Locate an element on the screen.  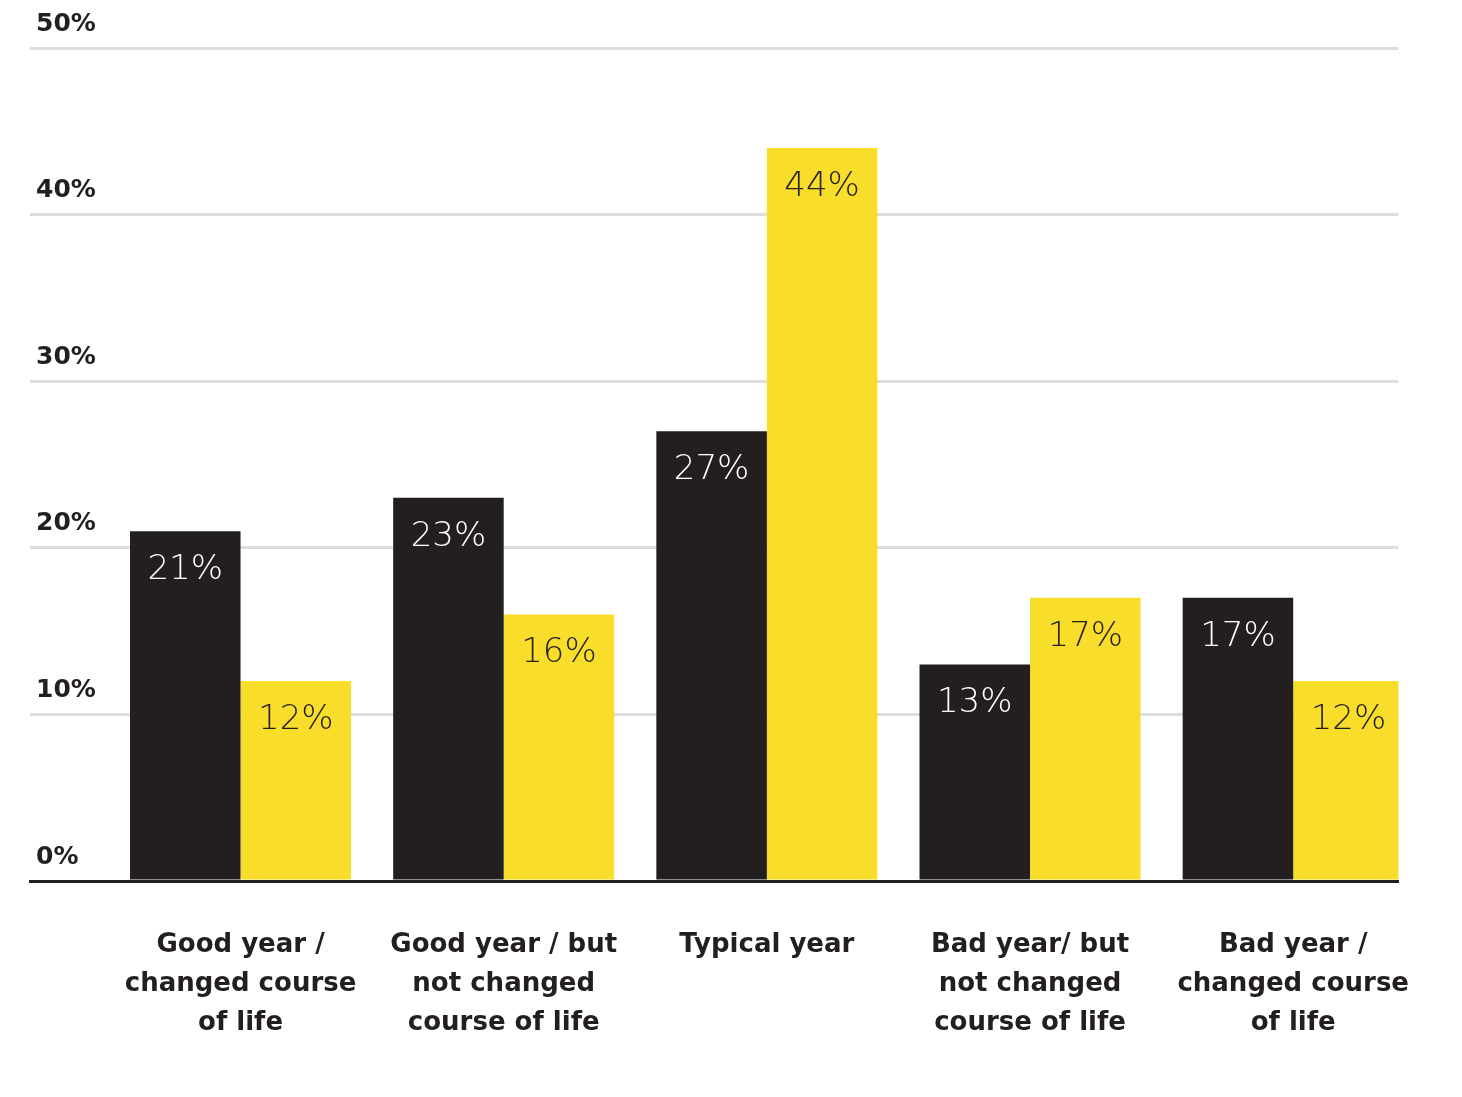
y-tick-label: 20% is located at coordinates (66, 522).